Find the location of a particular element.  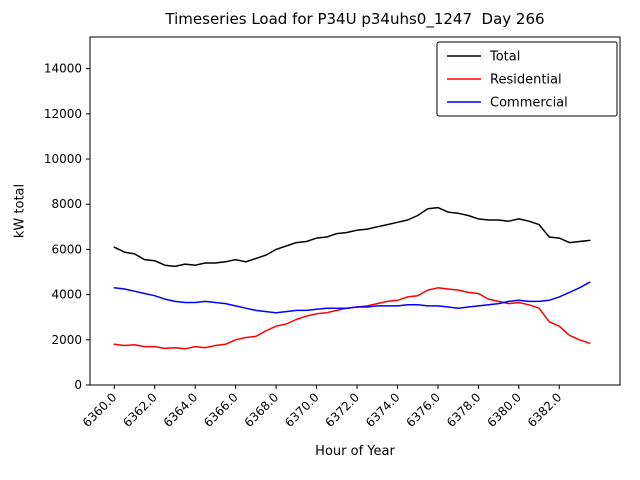

x-tick-label: 6364.0 is located at coordinates (181, 410).